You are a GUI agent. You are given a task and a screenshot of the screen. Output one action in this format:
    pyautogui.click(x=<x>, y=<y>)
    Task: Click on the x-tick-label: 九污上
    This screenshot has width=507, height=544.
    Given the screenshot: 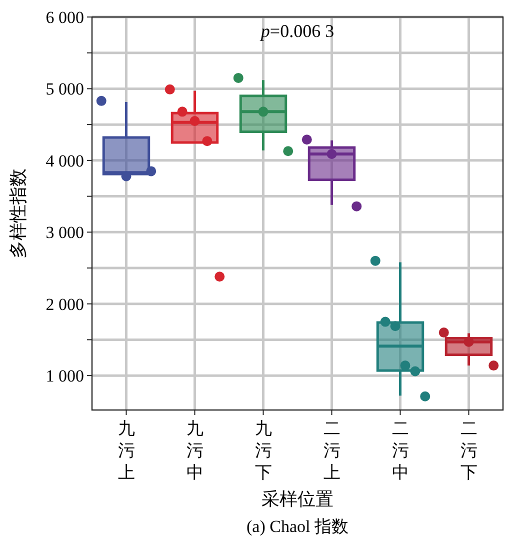 What is the action you would take?
    pyautogui.click(x=126, y=450)
    